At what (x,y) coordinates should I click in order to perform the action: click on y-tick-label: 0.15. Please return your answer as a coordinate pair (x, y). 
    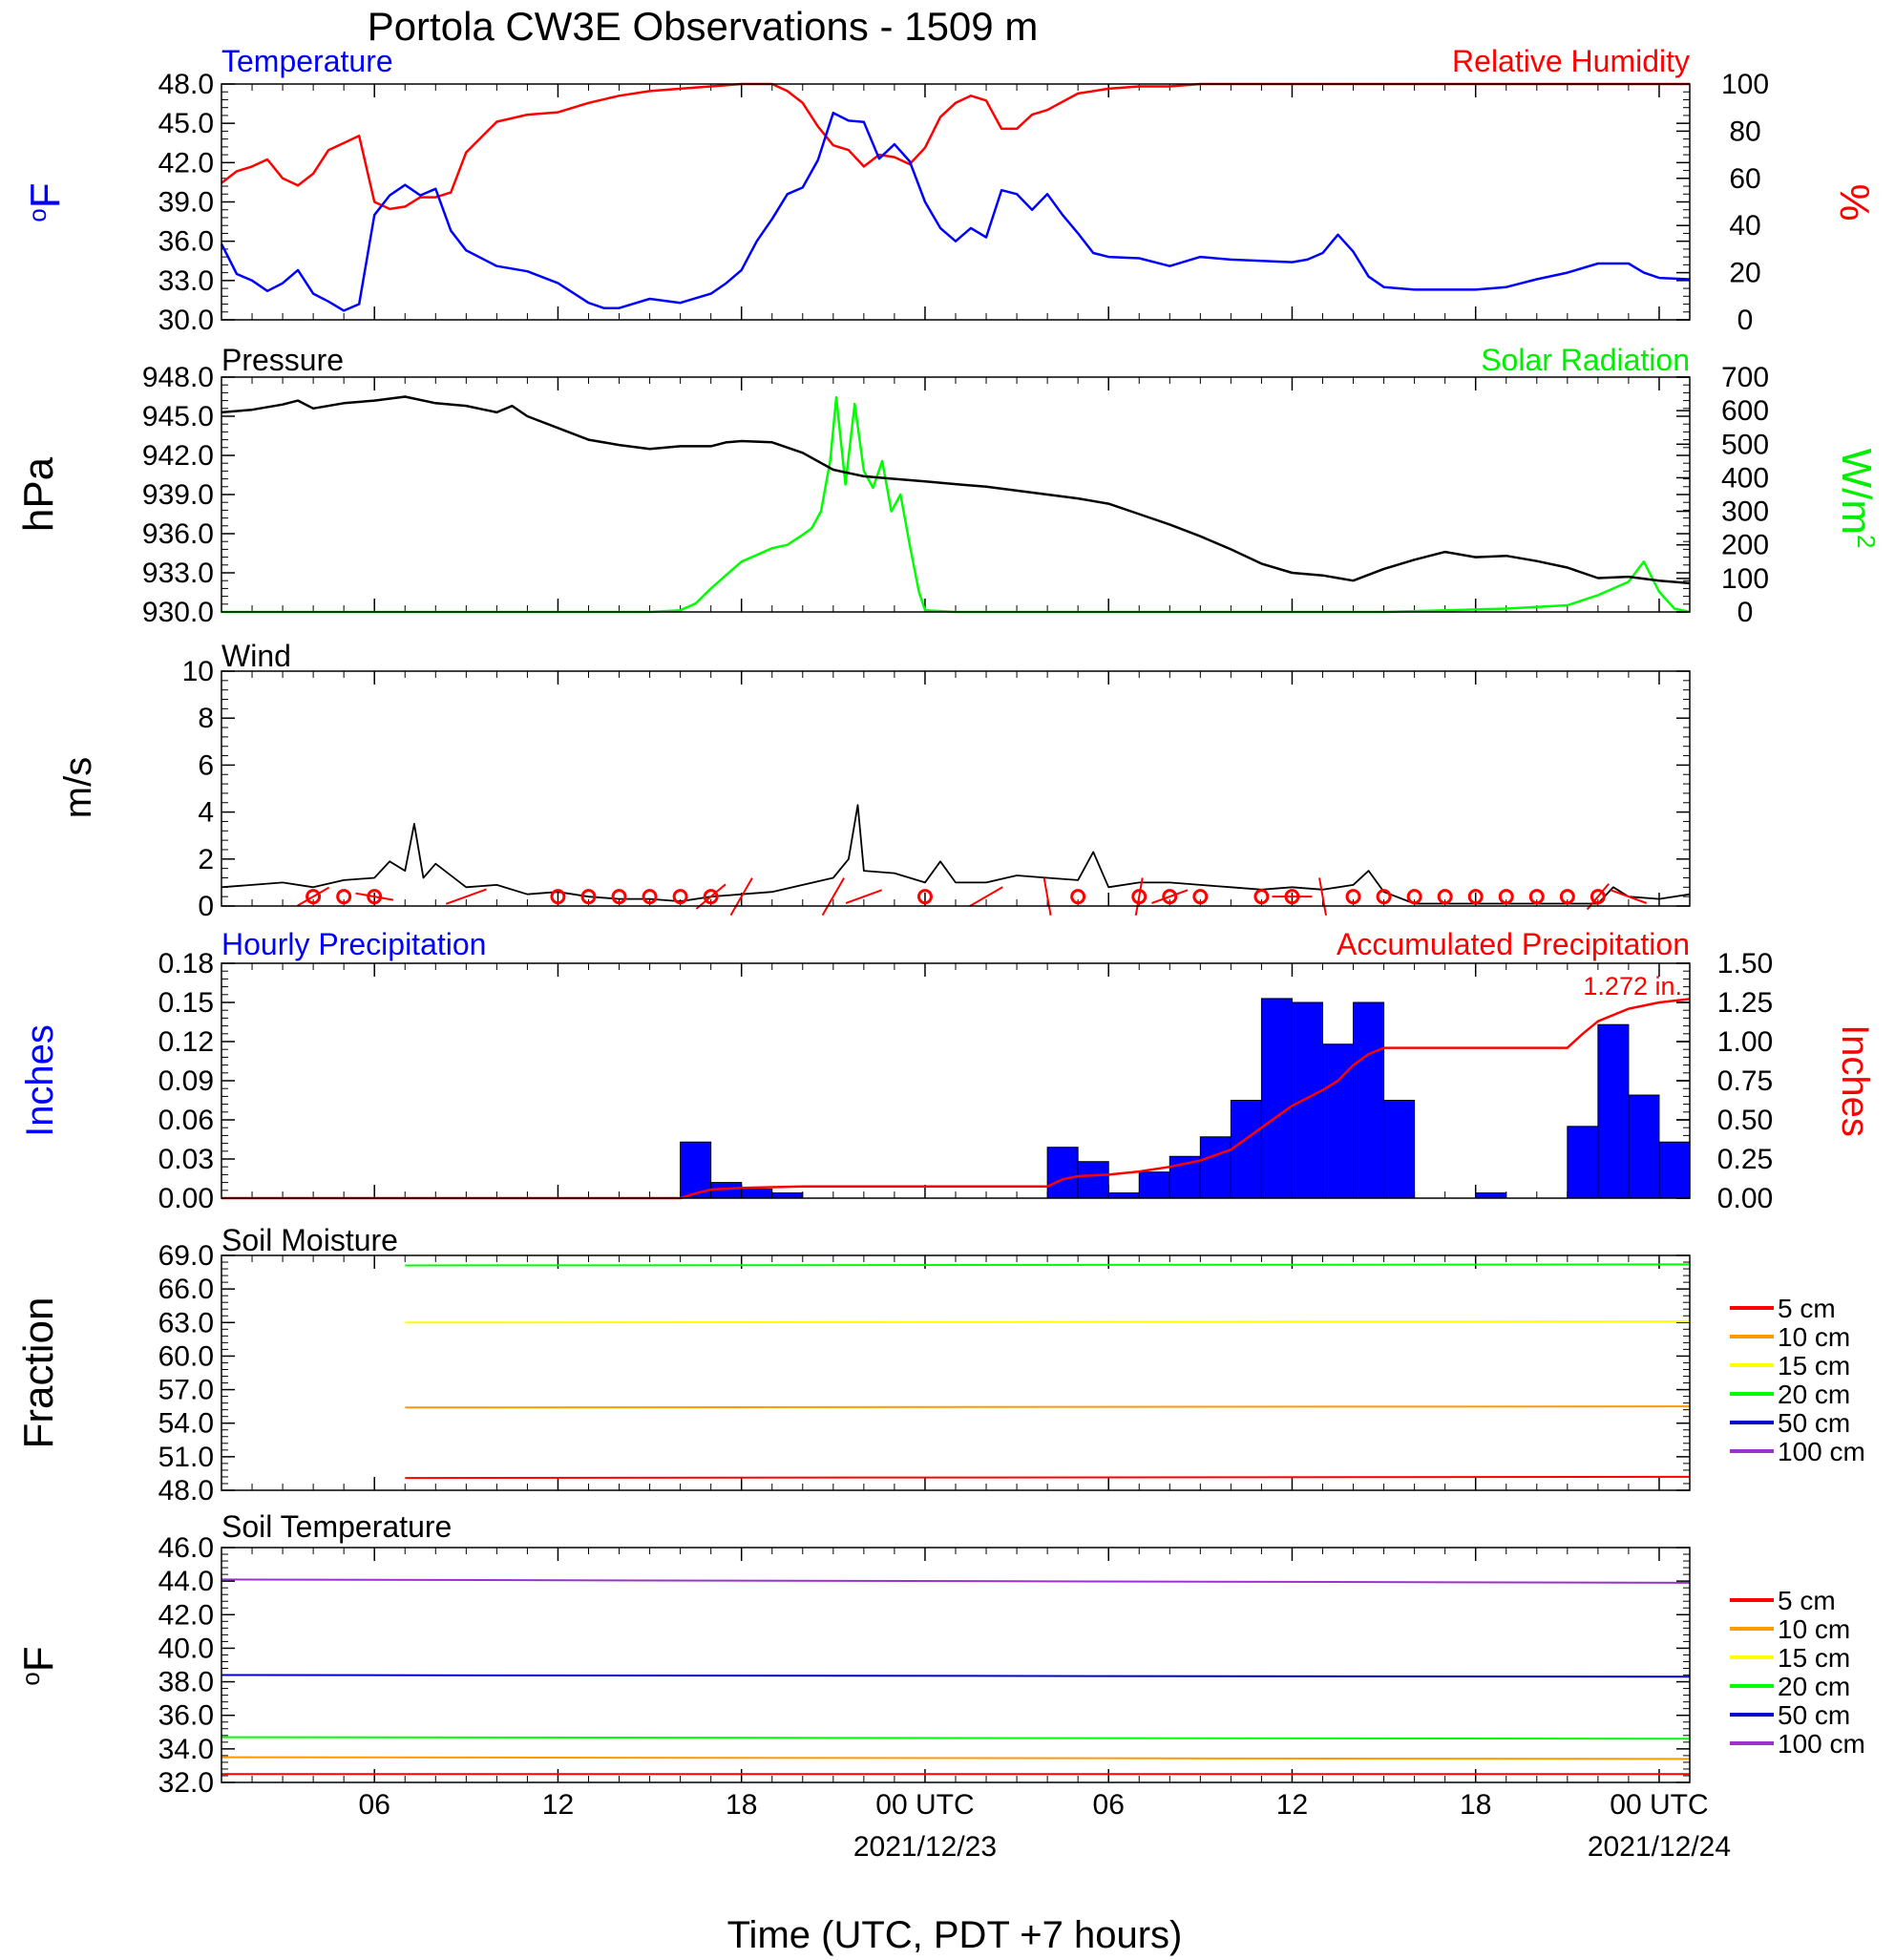
    Looking at the image, I should click on (186, 1003).